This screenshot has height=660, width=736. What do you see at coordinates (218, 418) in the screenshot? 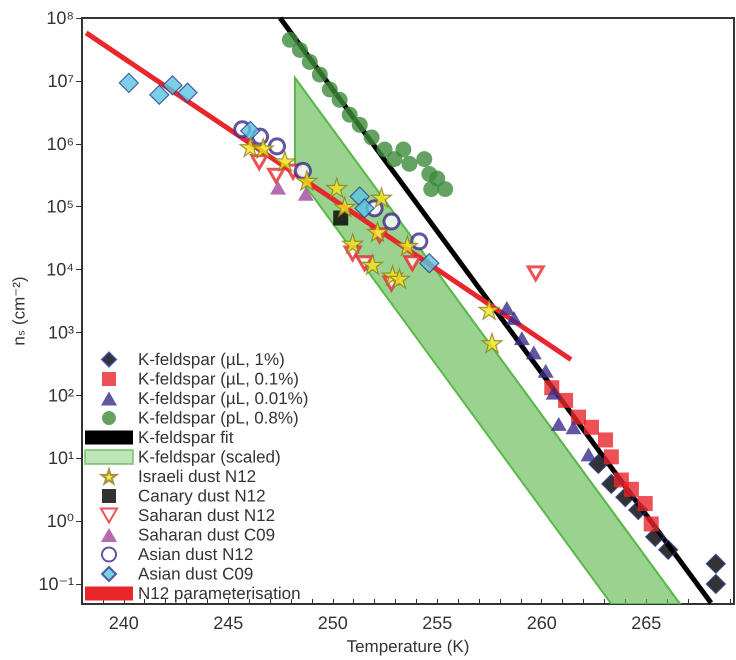
I see `legend-label: K-feldspar (pL, 0.8%)` at bounding box center [218, 418].